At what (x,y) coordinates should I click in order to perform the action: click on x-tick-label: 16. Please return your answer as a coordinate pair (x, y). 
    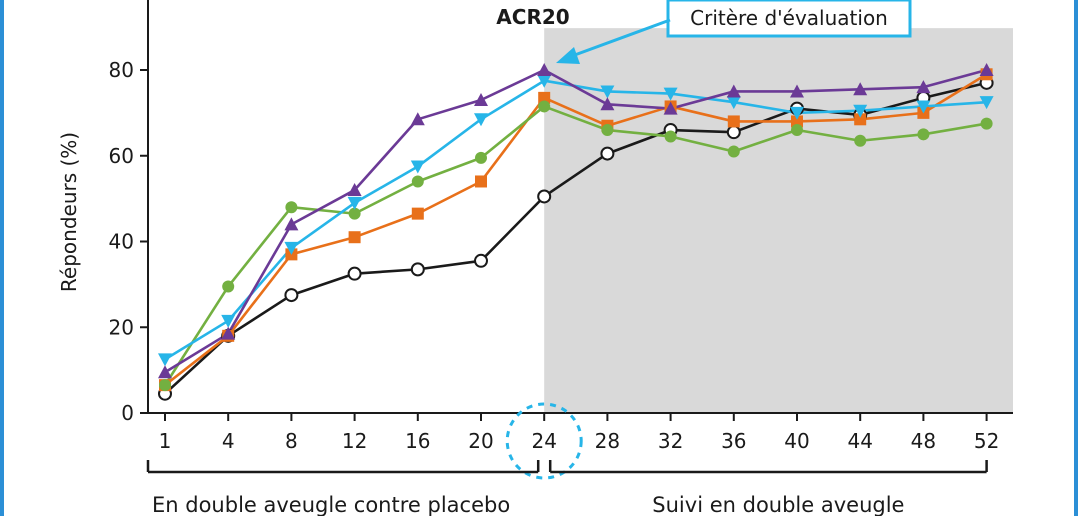
    Looking at the image, I should click on (417, 441).